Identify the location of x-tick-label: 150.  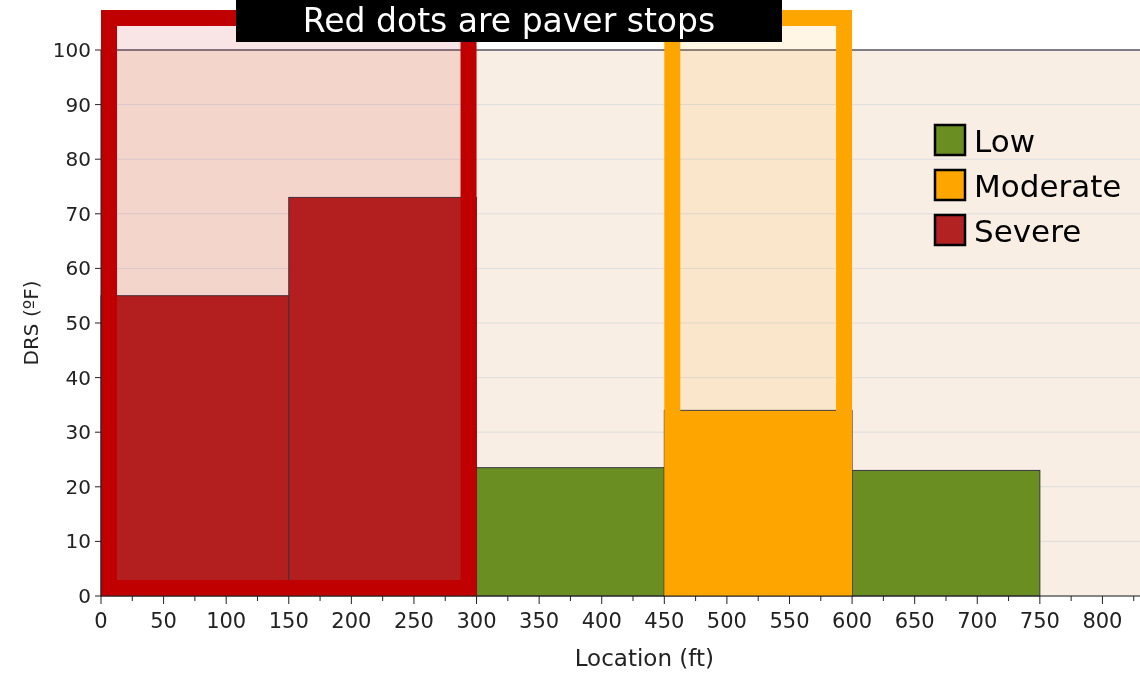
(288, 621).